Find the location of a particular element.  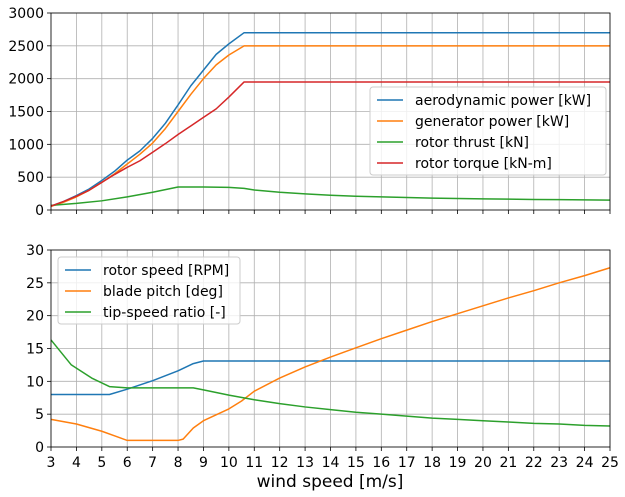

x-tick-label: 12 is located at coordinates (280, 463).